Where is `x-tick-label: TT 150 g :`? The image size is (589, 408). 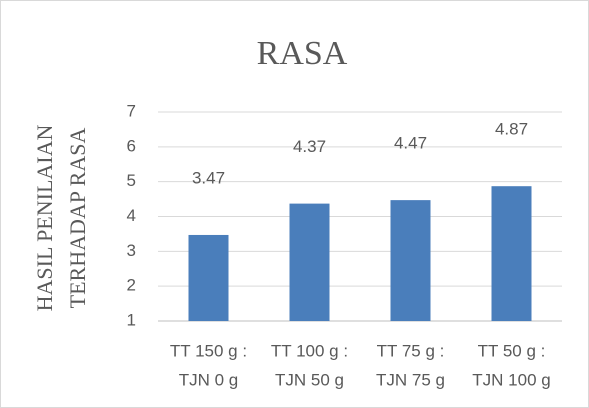
x-tick-label: TT 150 g : is located at coordinates (208, 350).